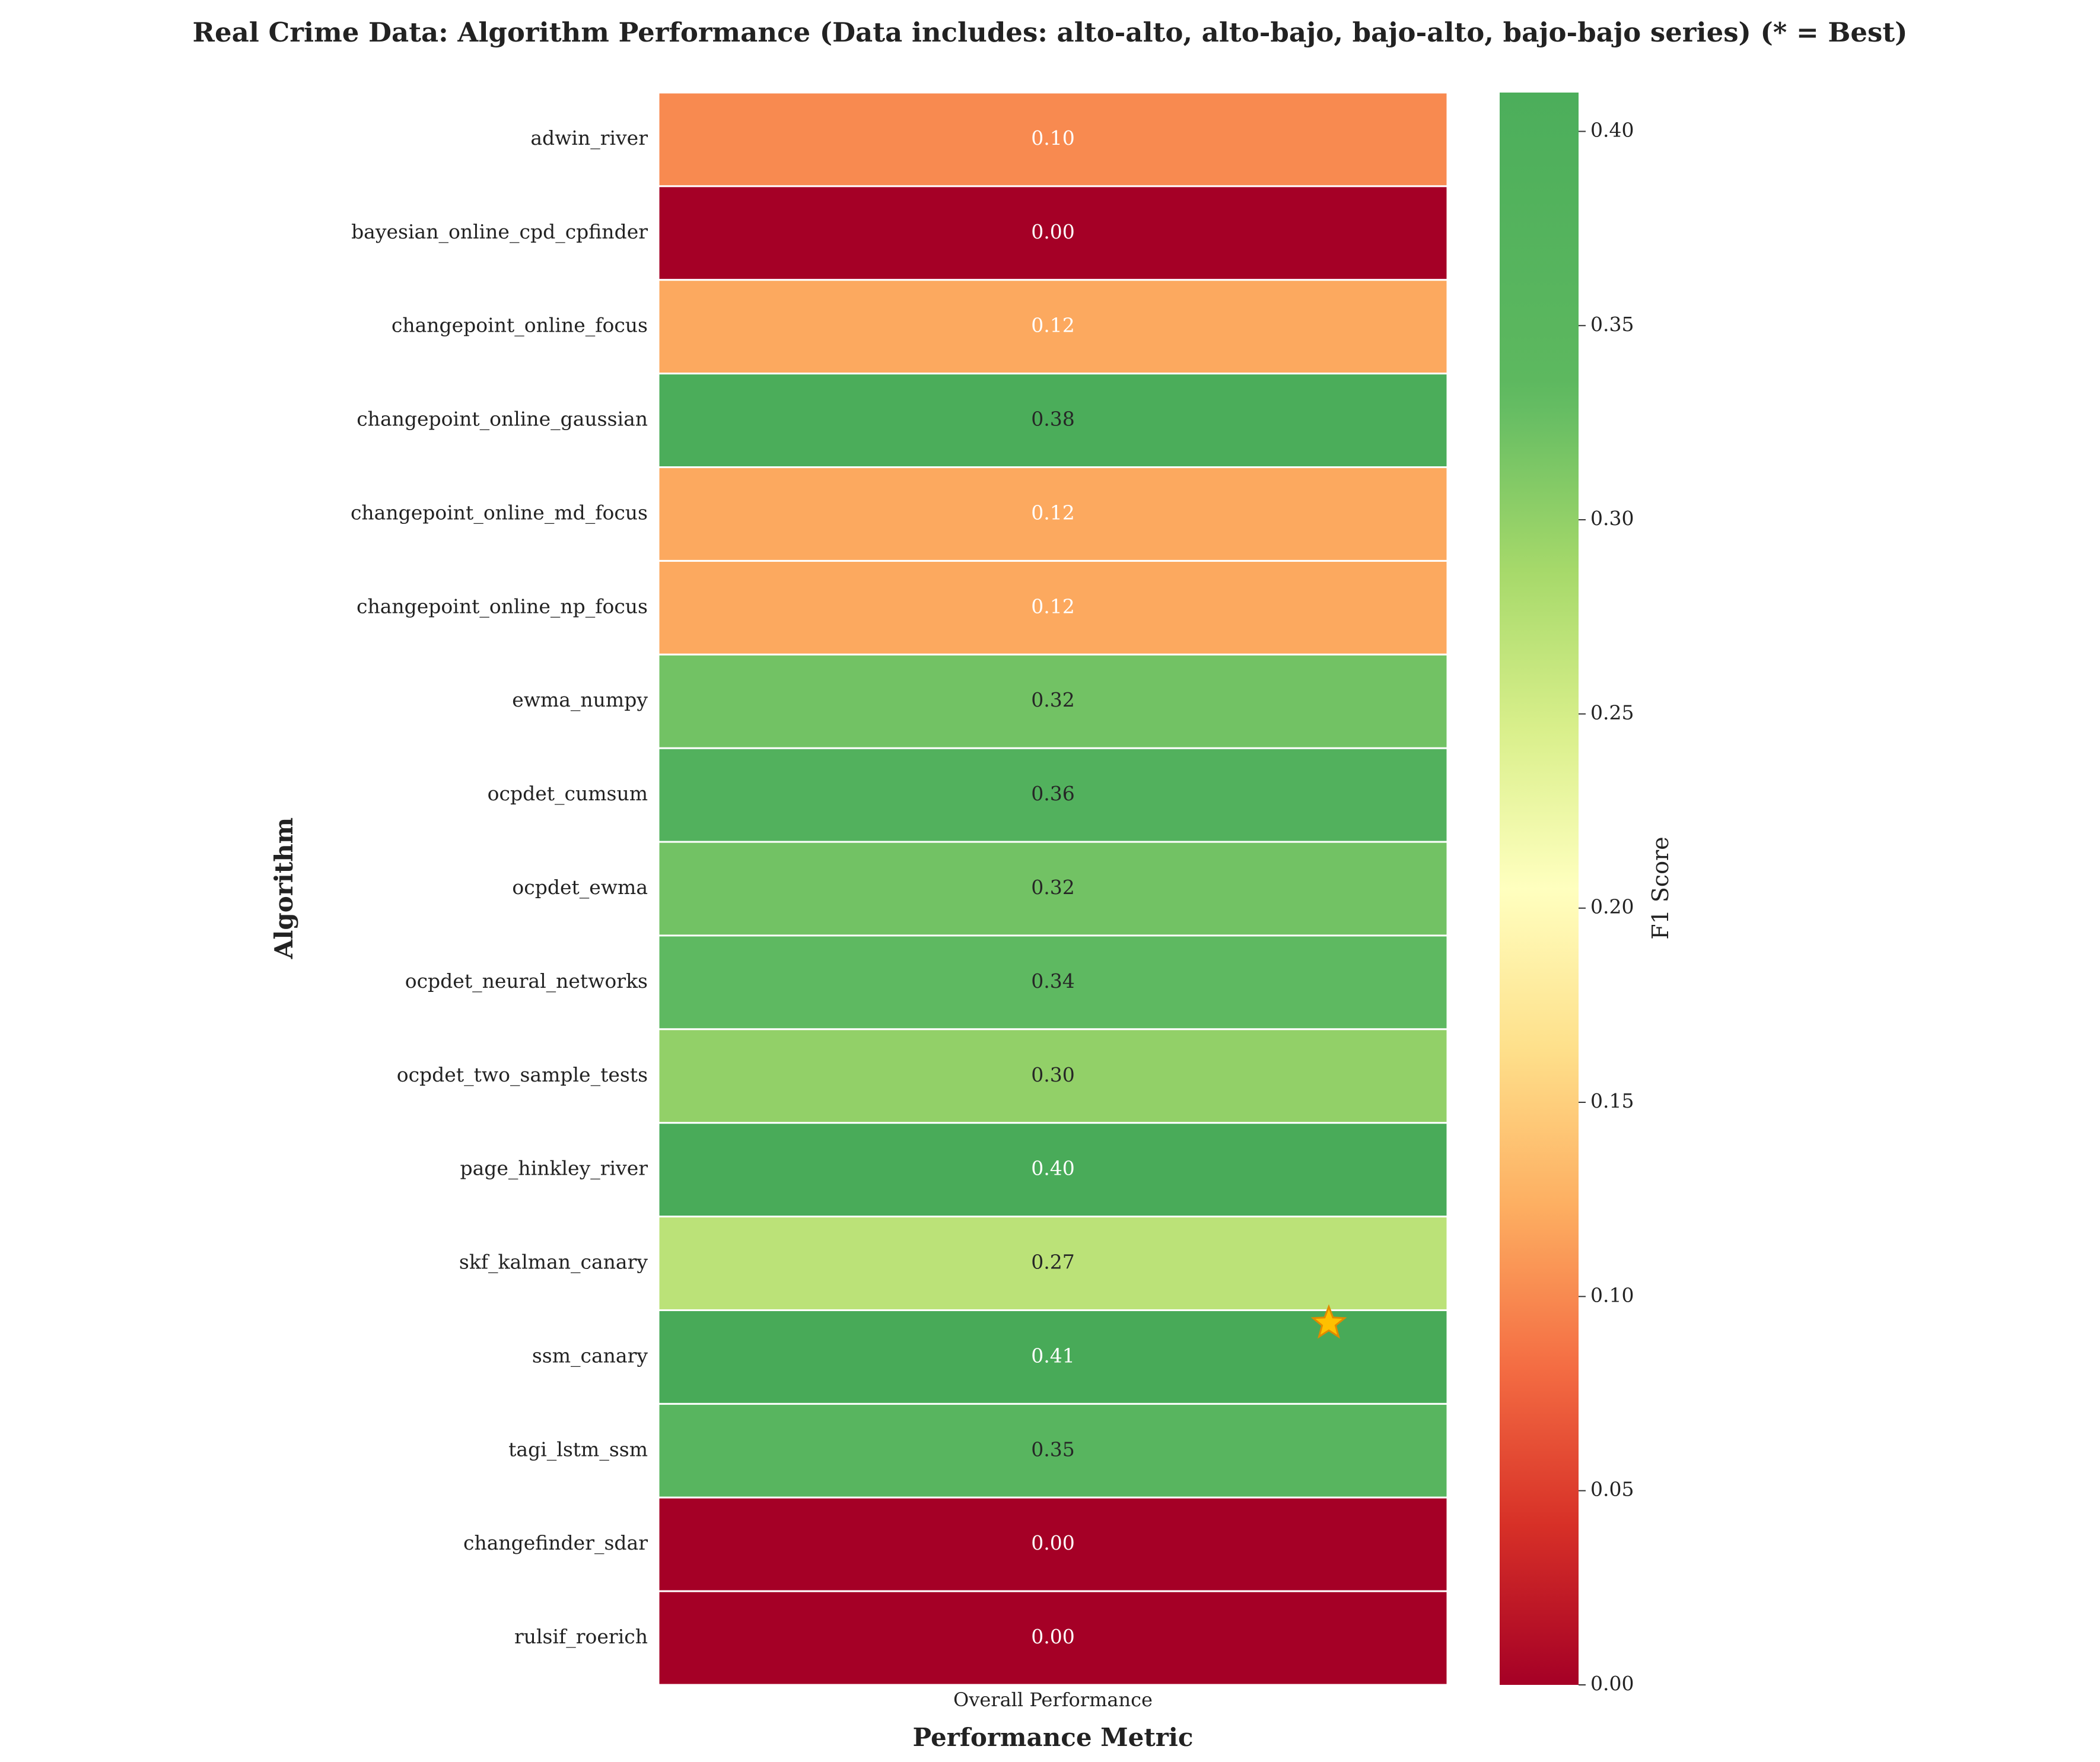  I want to click on colorbar-tick-label: 0.40, so click(1612, 129).